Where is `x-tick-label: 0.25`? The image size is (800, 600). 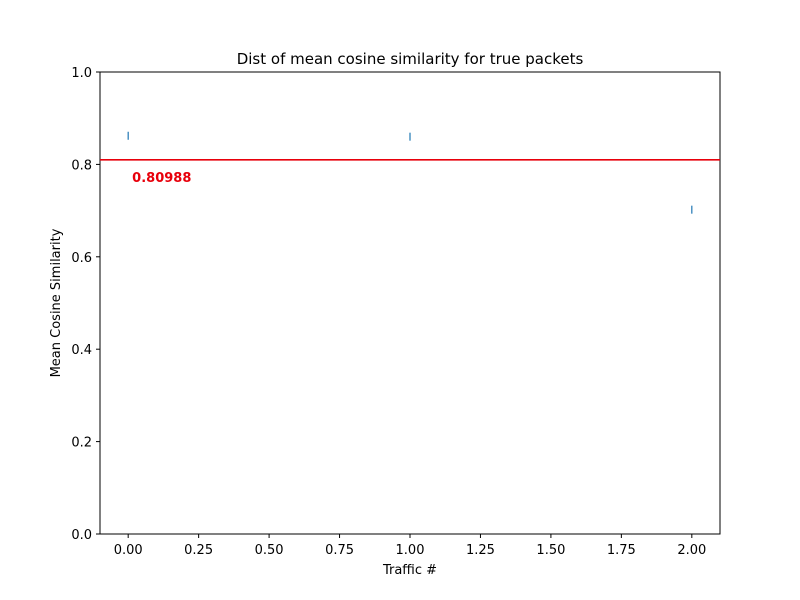 x-tick-label: 0.25 is located at coordinates (198, 550).